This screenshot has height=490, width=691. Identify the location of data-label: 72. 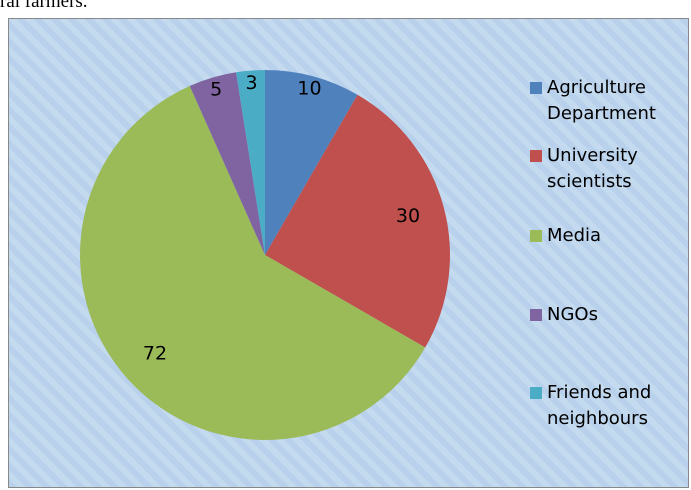
(155, 354).